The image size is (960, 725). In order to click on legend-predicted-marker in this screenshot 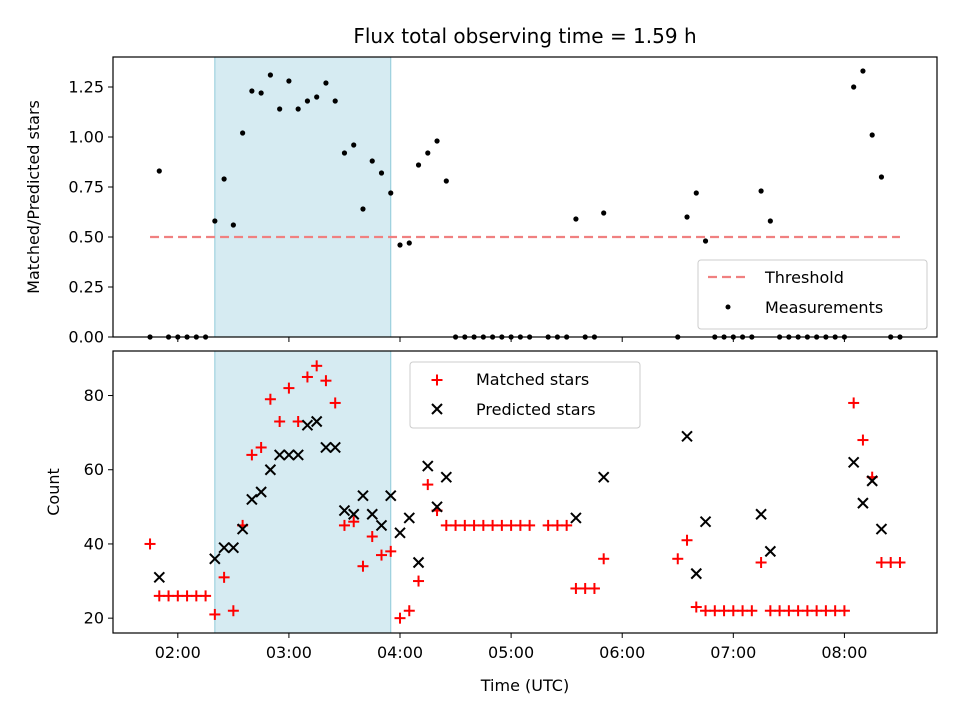, I will do `click(437, 409)`.